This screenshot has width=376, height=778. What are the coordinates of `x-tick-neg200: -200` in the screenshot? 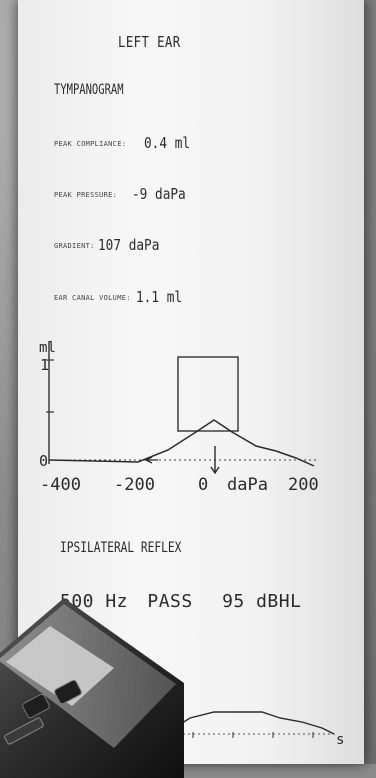 It's located at (134, 485).